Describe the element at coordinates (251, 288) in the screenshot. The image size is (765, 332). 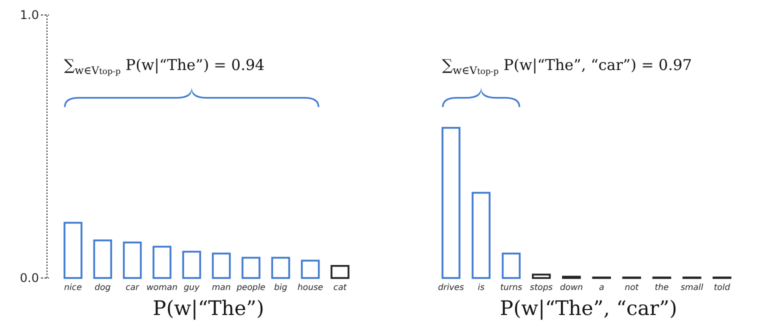
I see `x-tick-label: people` at that location.